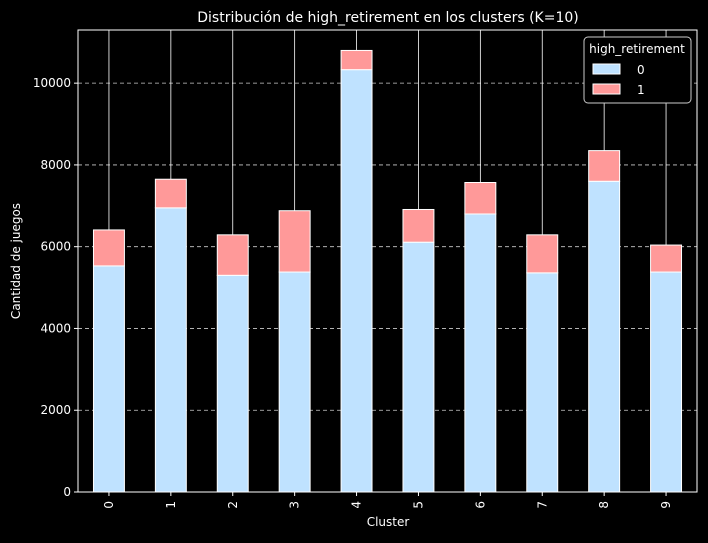 The image size is (708, 543). I want to click on x-tick-label: 9, so click(666, 505).